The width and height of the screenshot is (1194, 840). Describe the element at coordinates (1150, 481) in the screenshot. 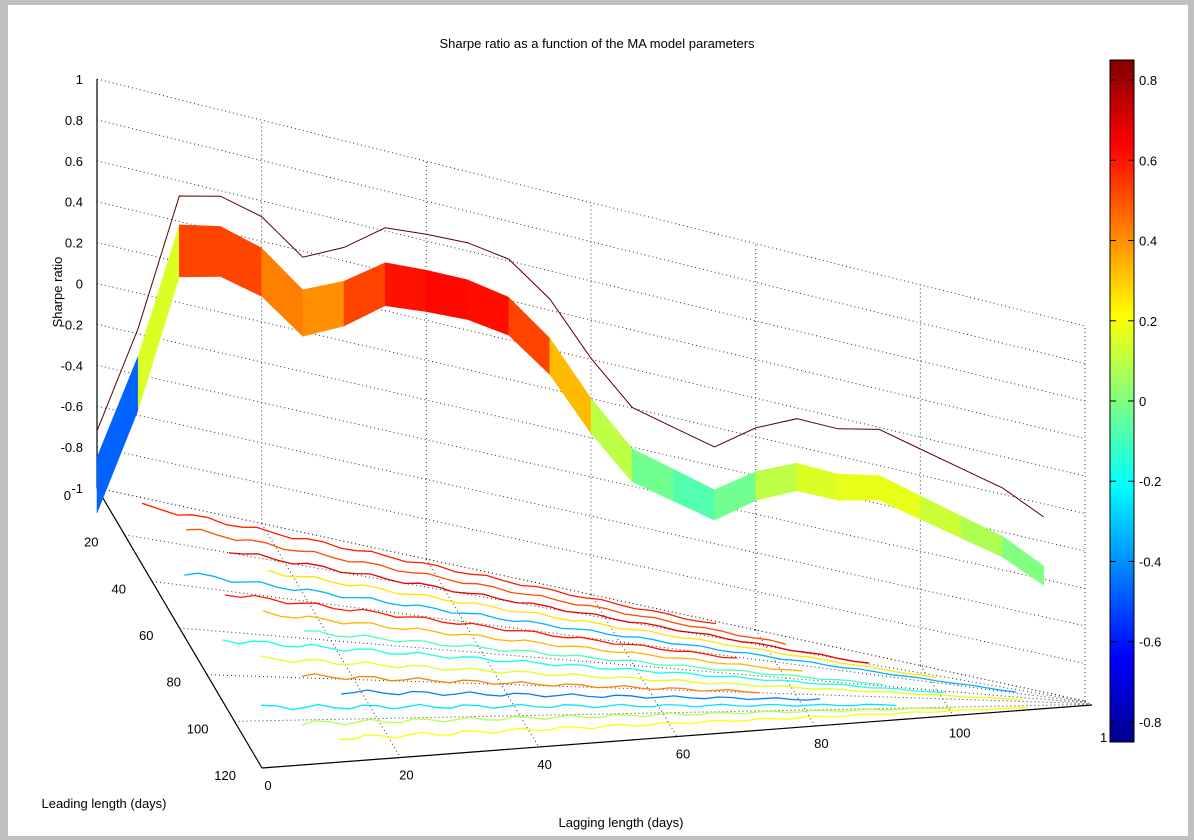

I see `colorbar-tick-label: -0.2` at that location.